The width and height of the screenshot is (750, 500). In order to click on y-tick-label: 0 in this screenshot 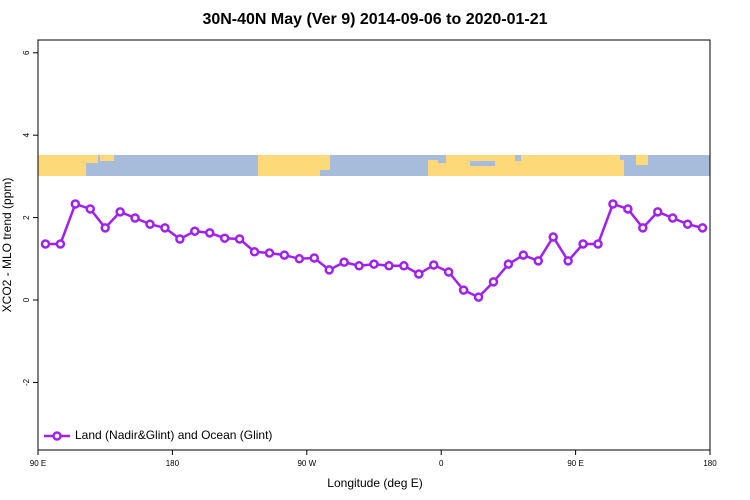, I will do `click(26, 299)`.